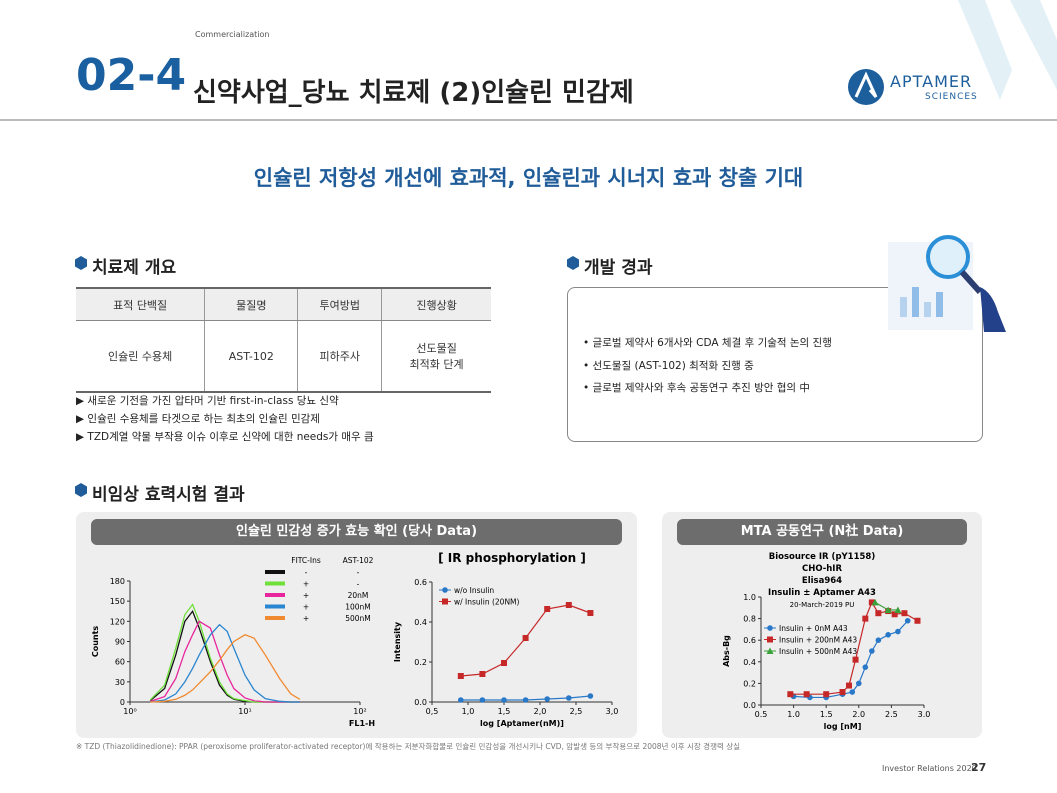 The image size is (1057, 793). I want to click on x-tick-label: 2,0, so click(540, 711).